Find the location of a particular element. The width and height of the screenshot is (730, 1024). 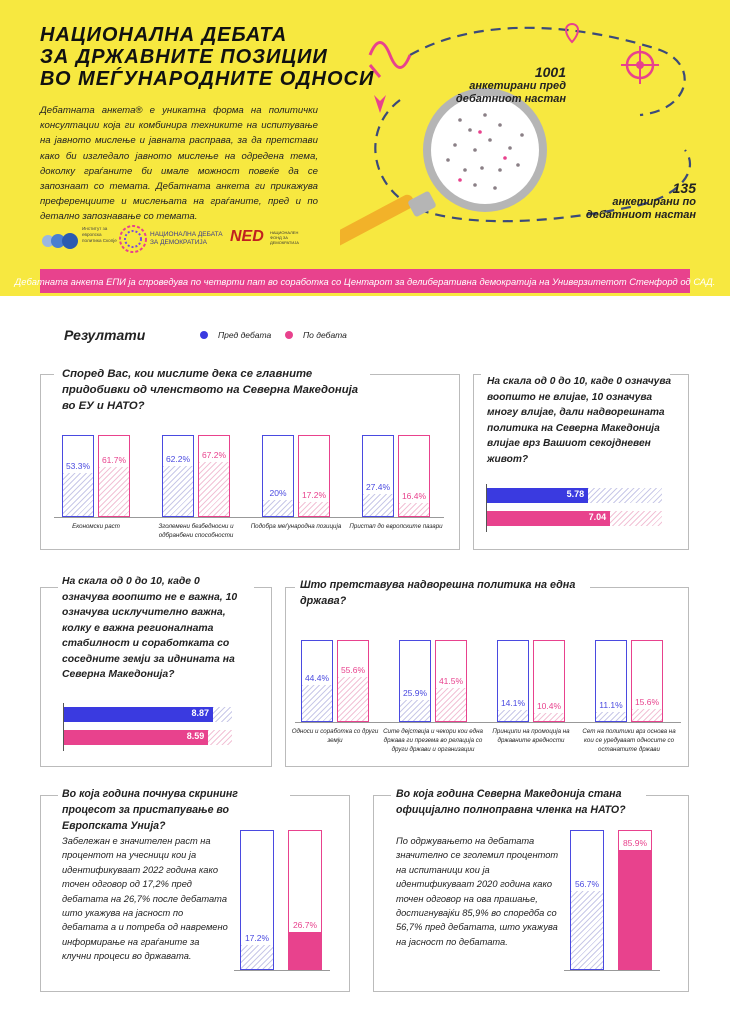

q4-axisline is located at coordinates (488, 722).